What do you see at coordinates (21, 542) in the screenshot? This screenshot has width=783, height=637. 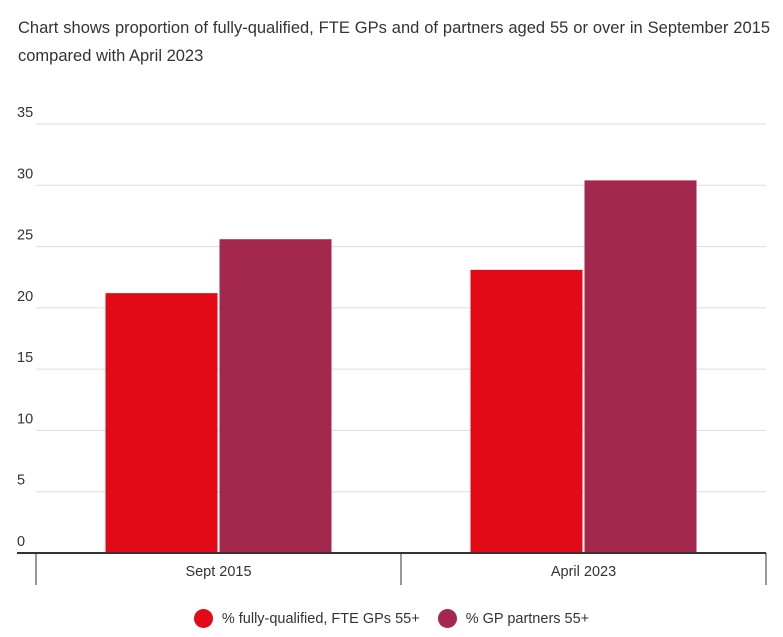 I see `y-tick-label: 0` at bounding box center [21, 542].